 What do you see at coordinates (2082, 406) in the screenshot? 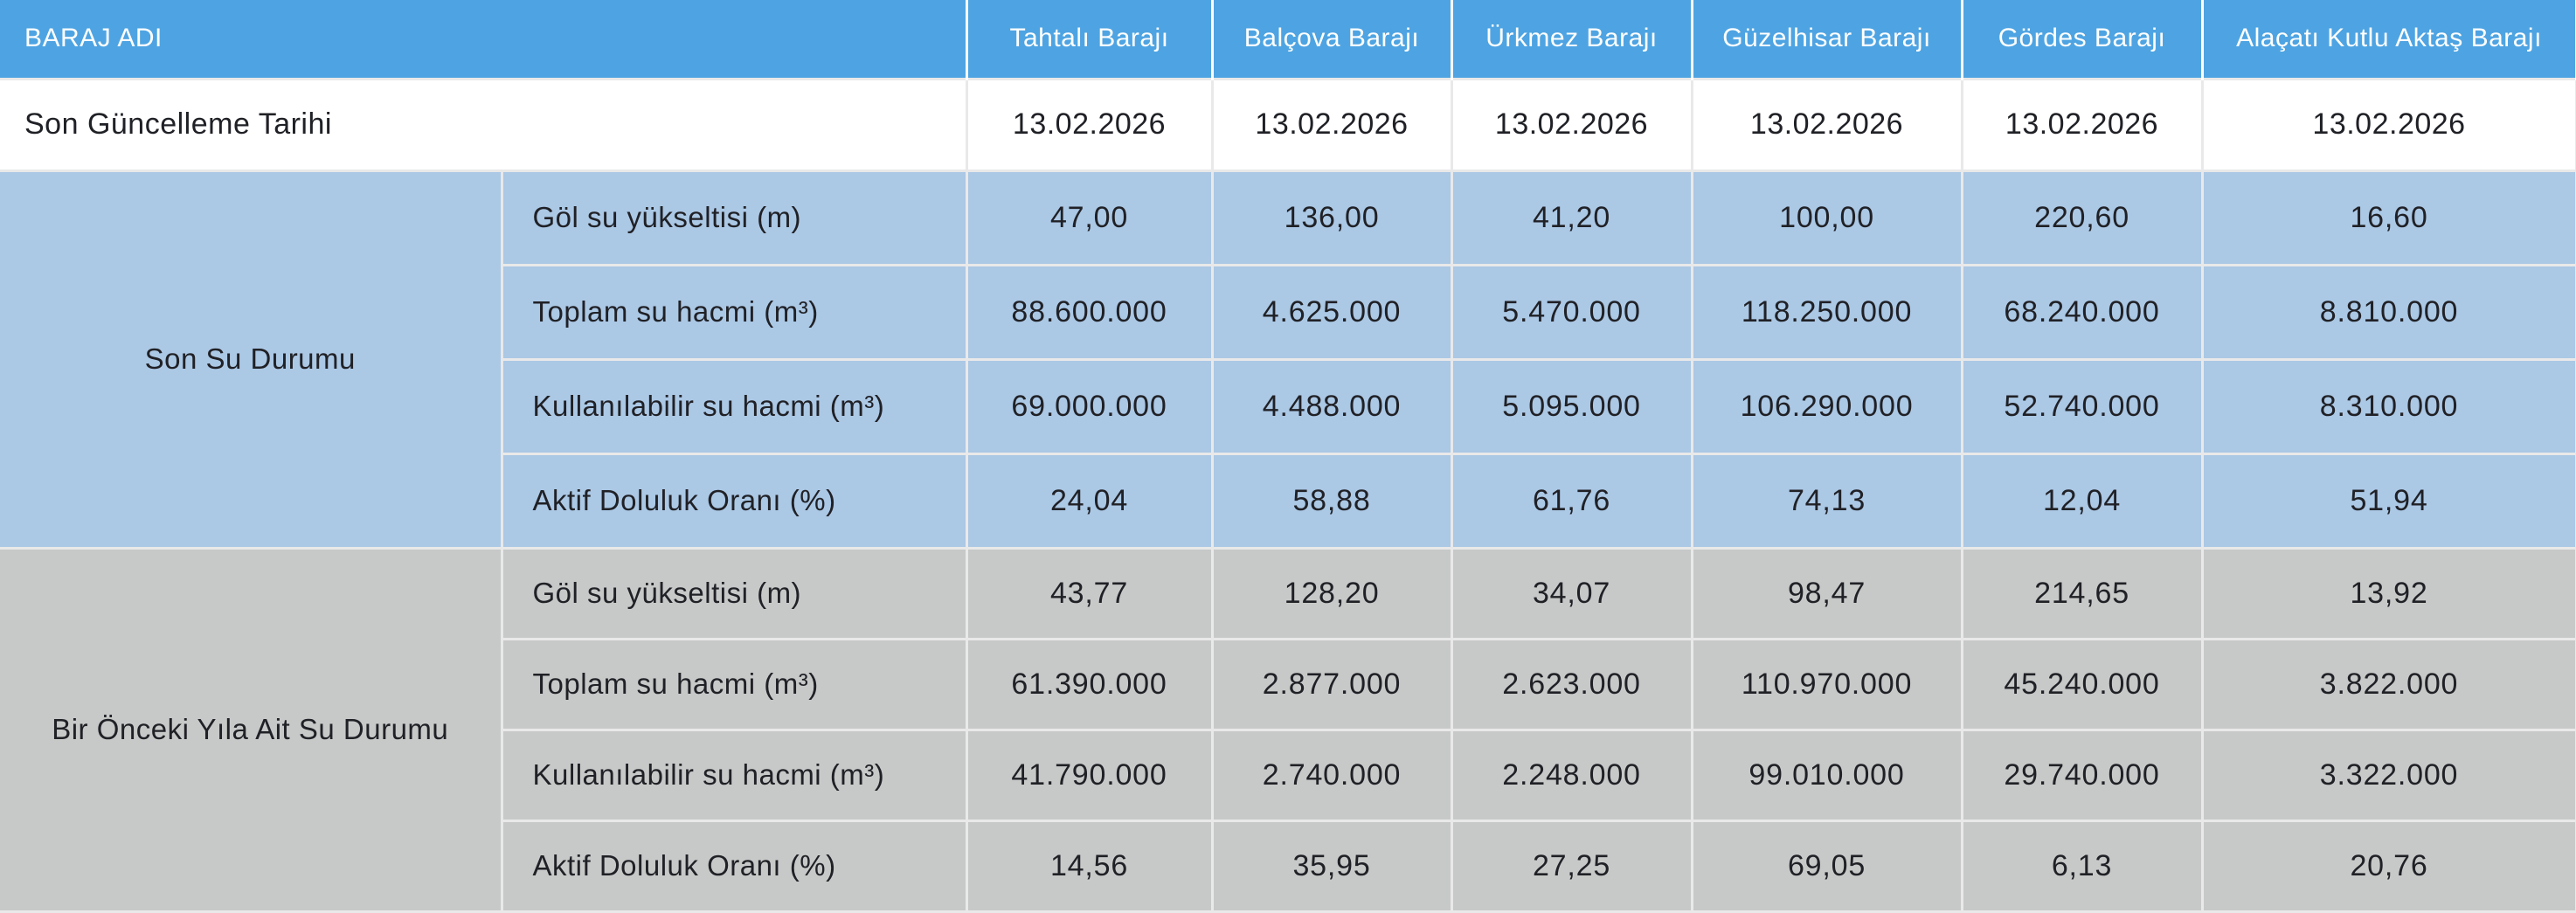
I see `value-cell: 52.740.000` at bounding box center [2082, 406].